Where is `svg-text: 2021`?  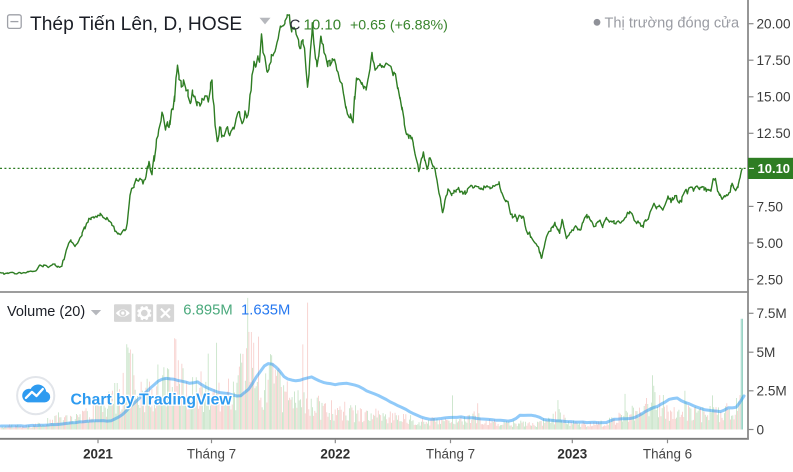
svg-text: 2021 is located at coordinates (98, 454).